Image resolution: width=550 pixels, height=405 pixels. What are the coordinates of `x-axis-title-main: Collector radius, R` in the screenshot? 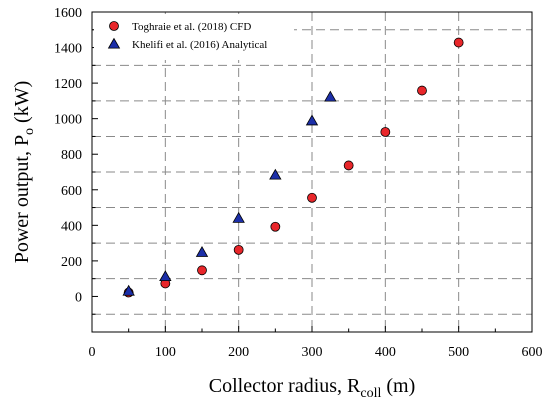 It's located at (285, 386).